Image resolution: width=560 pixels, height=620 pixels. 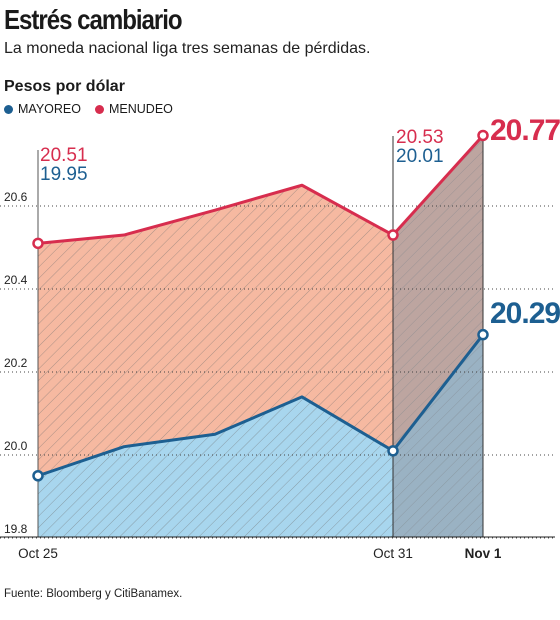 What do you see at coordinates (438, 336) in the screenshot?
I see `highlight-shade` at bounding box center [438, 336].